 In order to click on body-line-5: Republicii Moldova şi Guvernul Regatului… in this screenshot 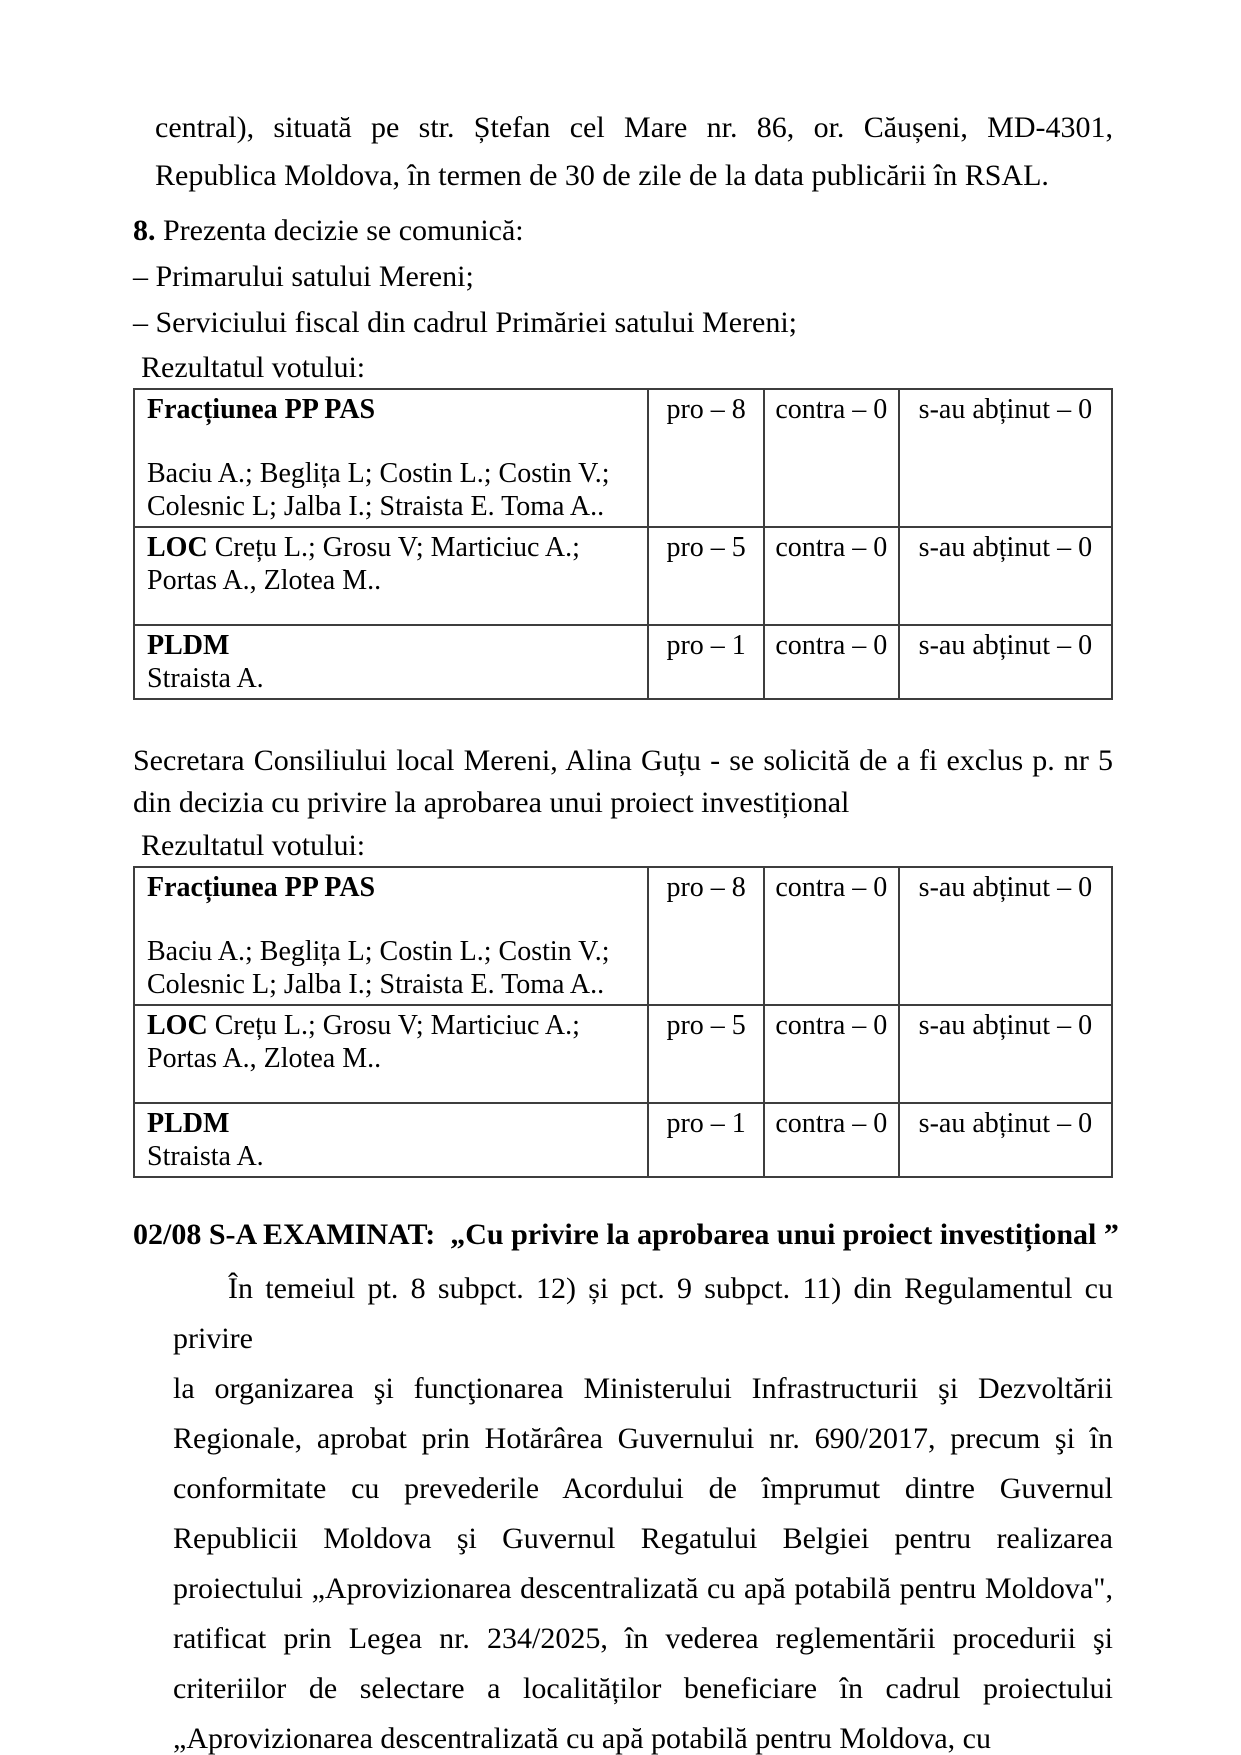, I will do `click(643, 1538)`.